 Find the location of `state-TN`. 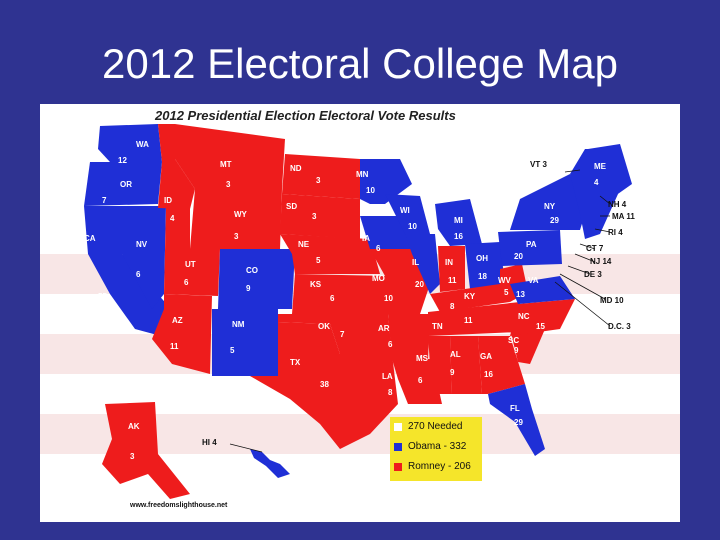

state-TN is located at coordinates (474, 319).